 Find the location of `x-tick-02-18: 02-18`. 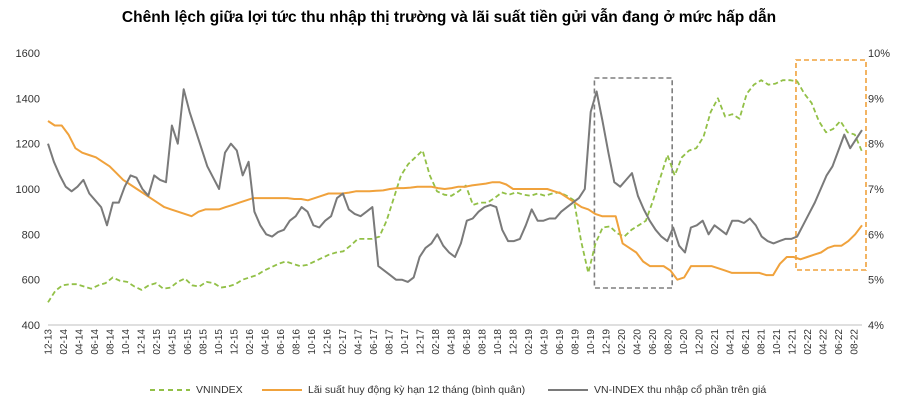

x-tick-02-18: 02-18 is located at coordinates (436, 342).